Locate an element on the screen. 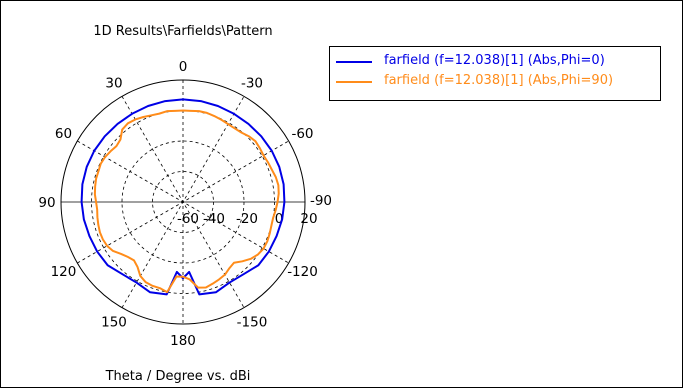 Image resolution: width=683 pixels, height=388 pixels. angle-tick-label: 180 is located at coordinates (183, 341).